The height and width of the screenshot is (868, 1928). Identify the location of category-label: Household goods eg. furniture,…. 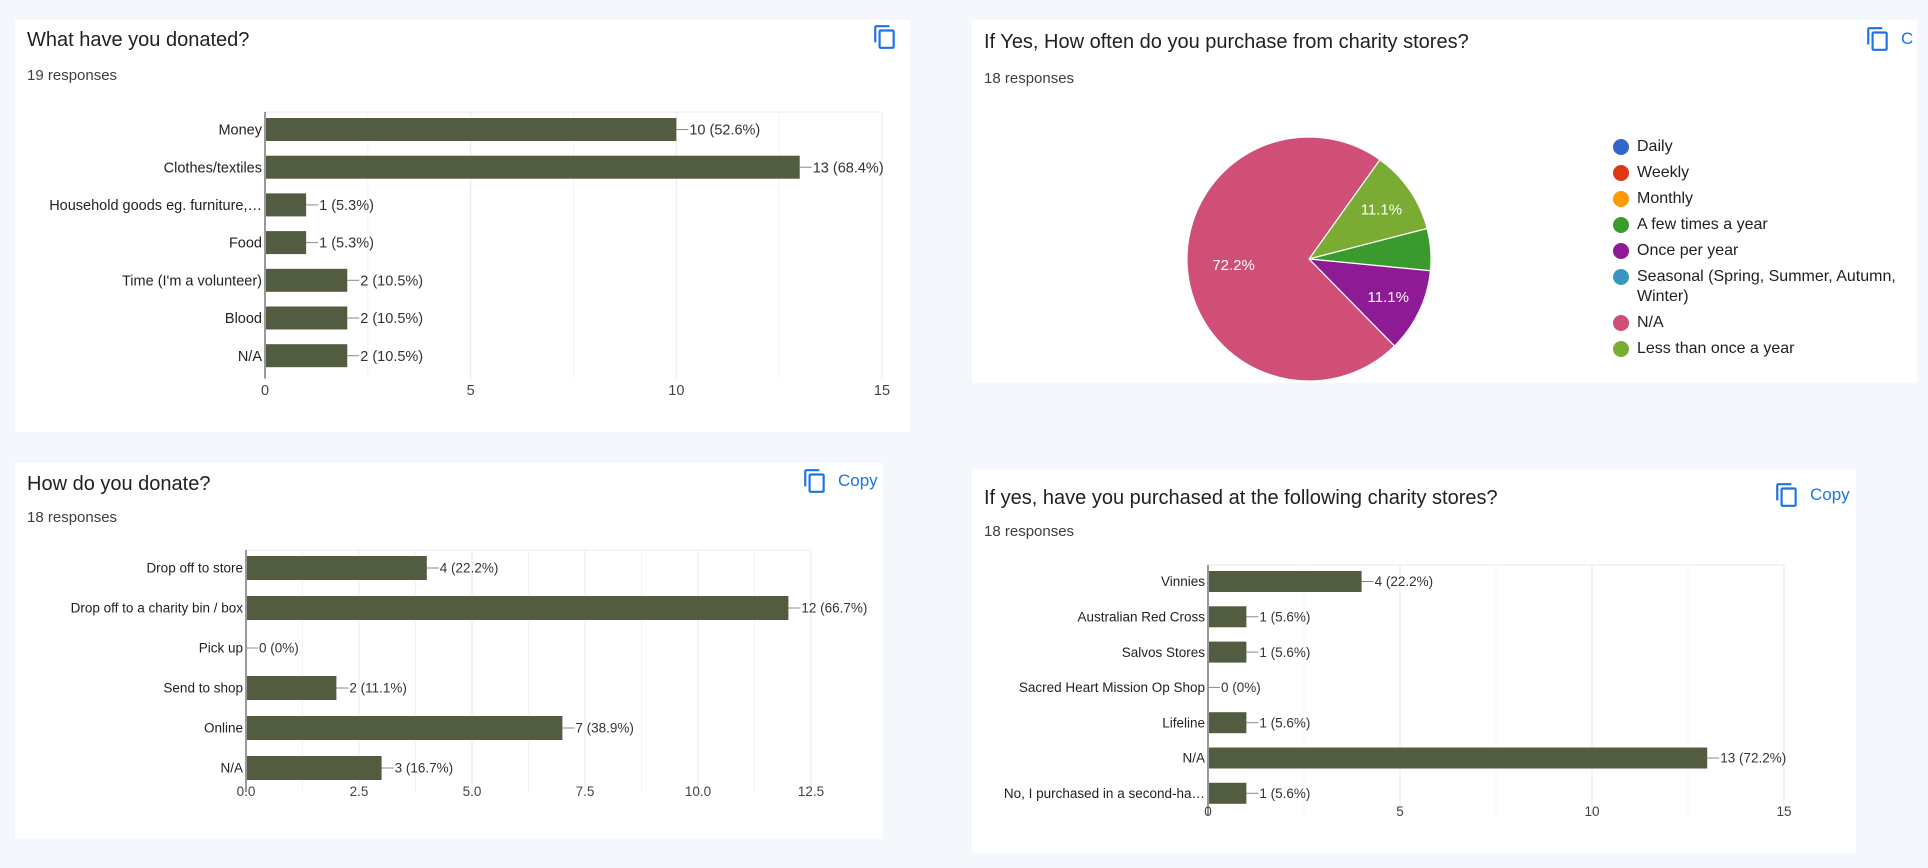
(155, 206).